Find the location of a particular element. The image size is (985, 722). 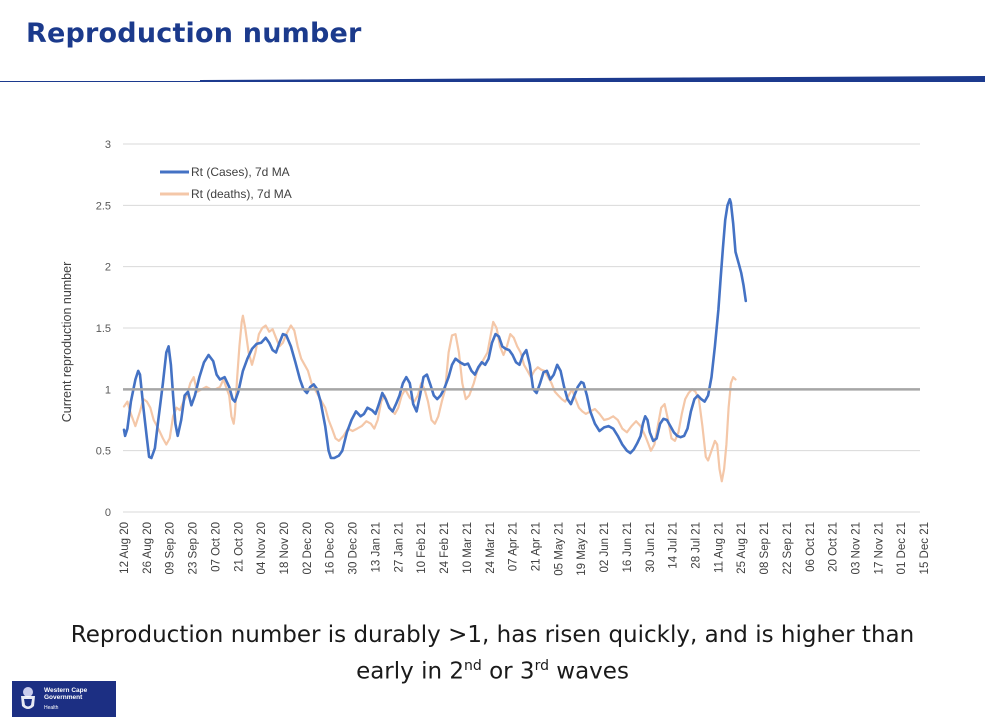

x-tick-label: 02 Jun 21 is located at coordinates (605, 547).